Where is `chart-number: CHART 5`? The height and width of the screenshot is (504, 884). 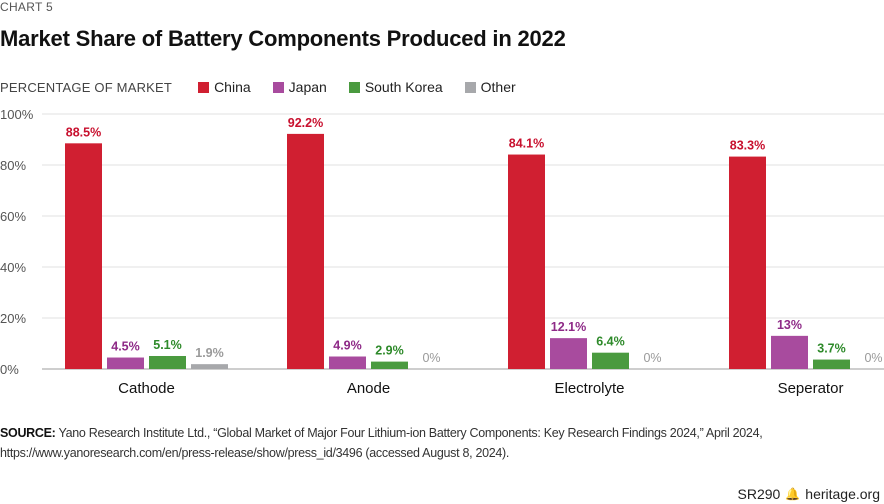
chart-number: CHART 5 is located at coordinates (27, 7).